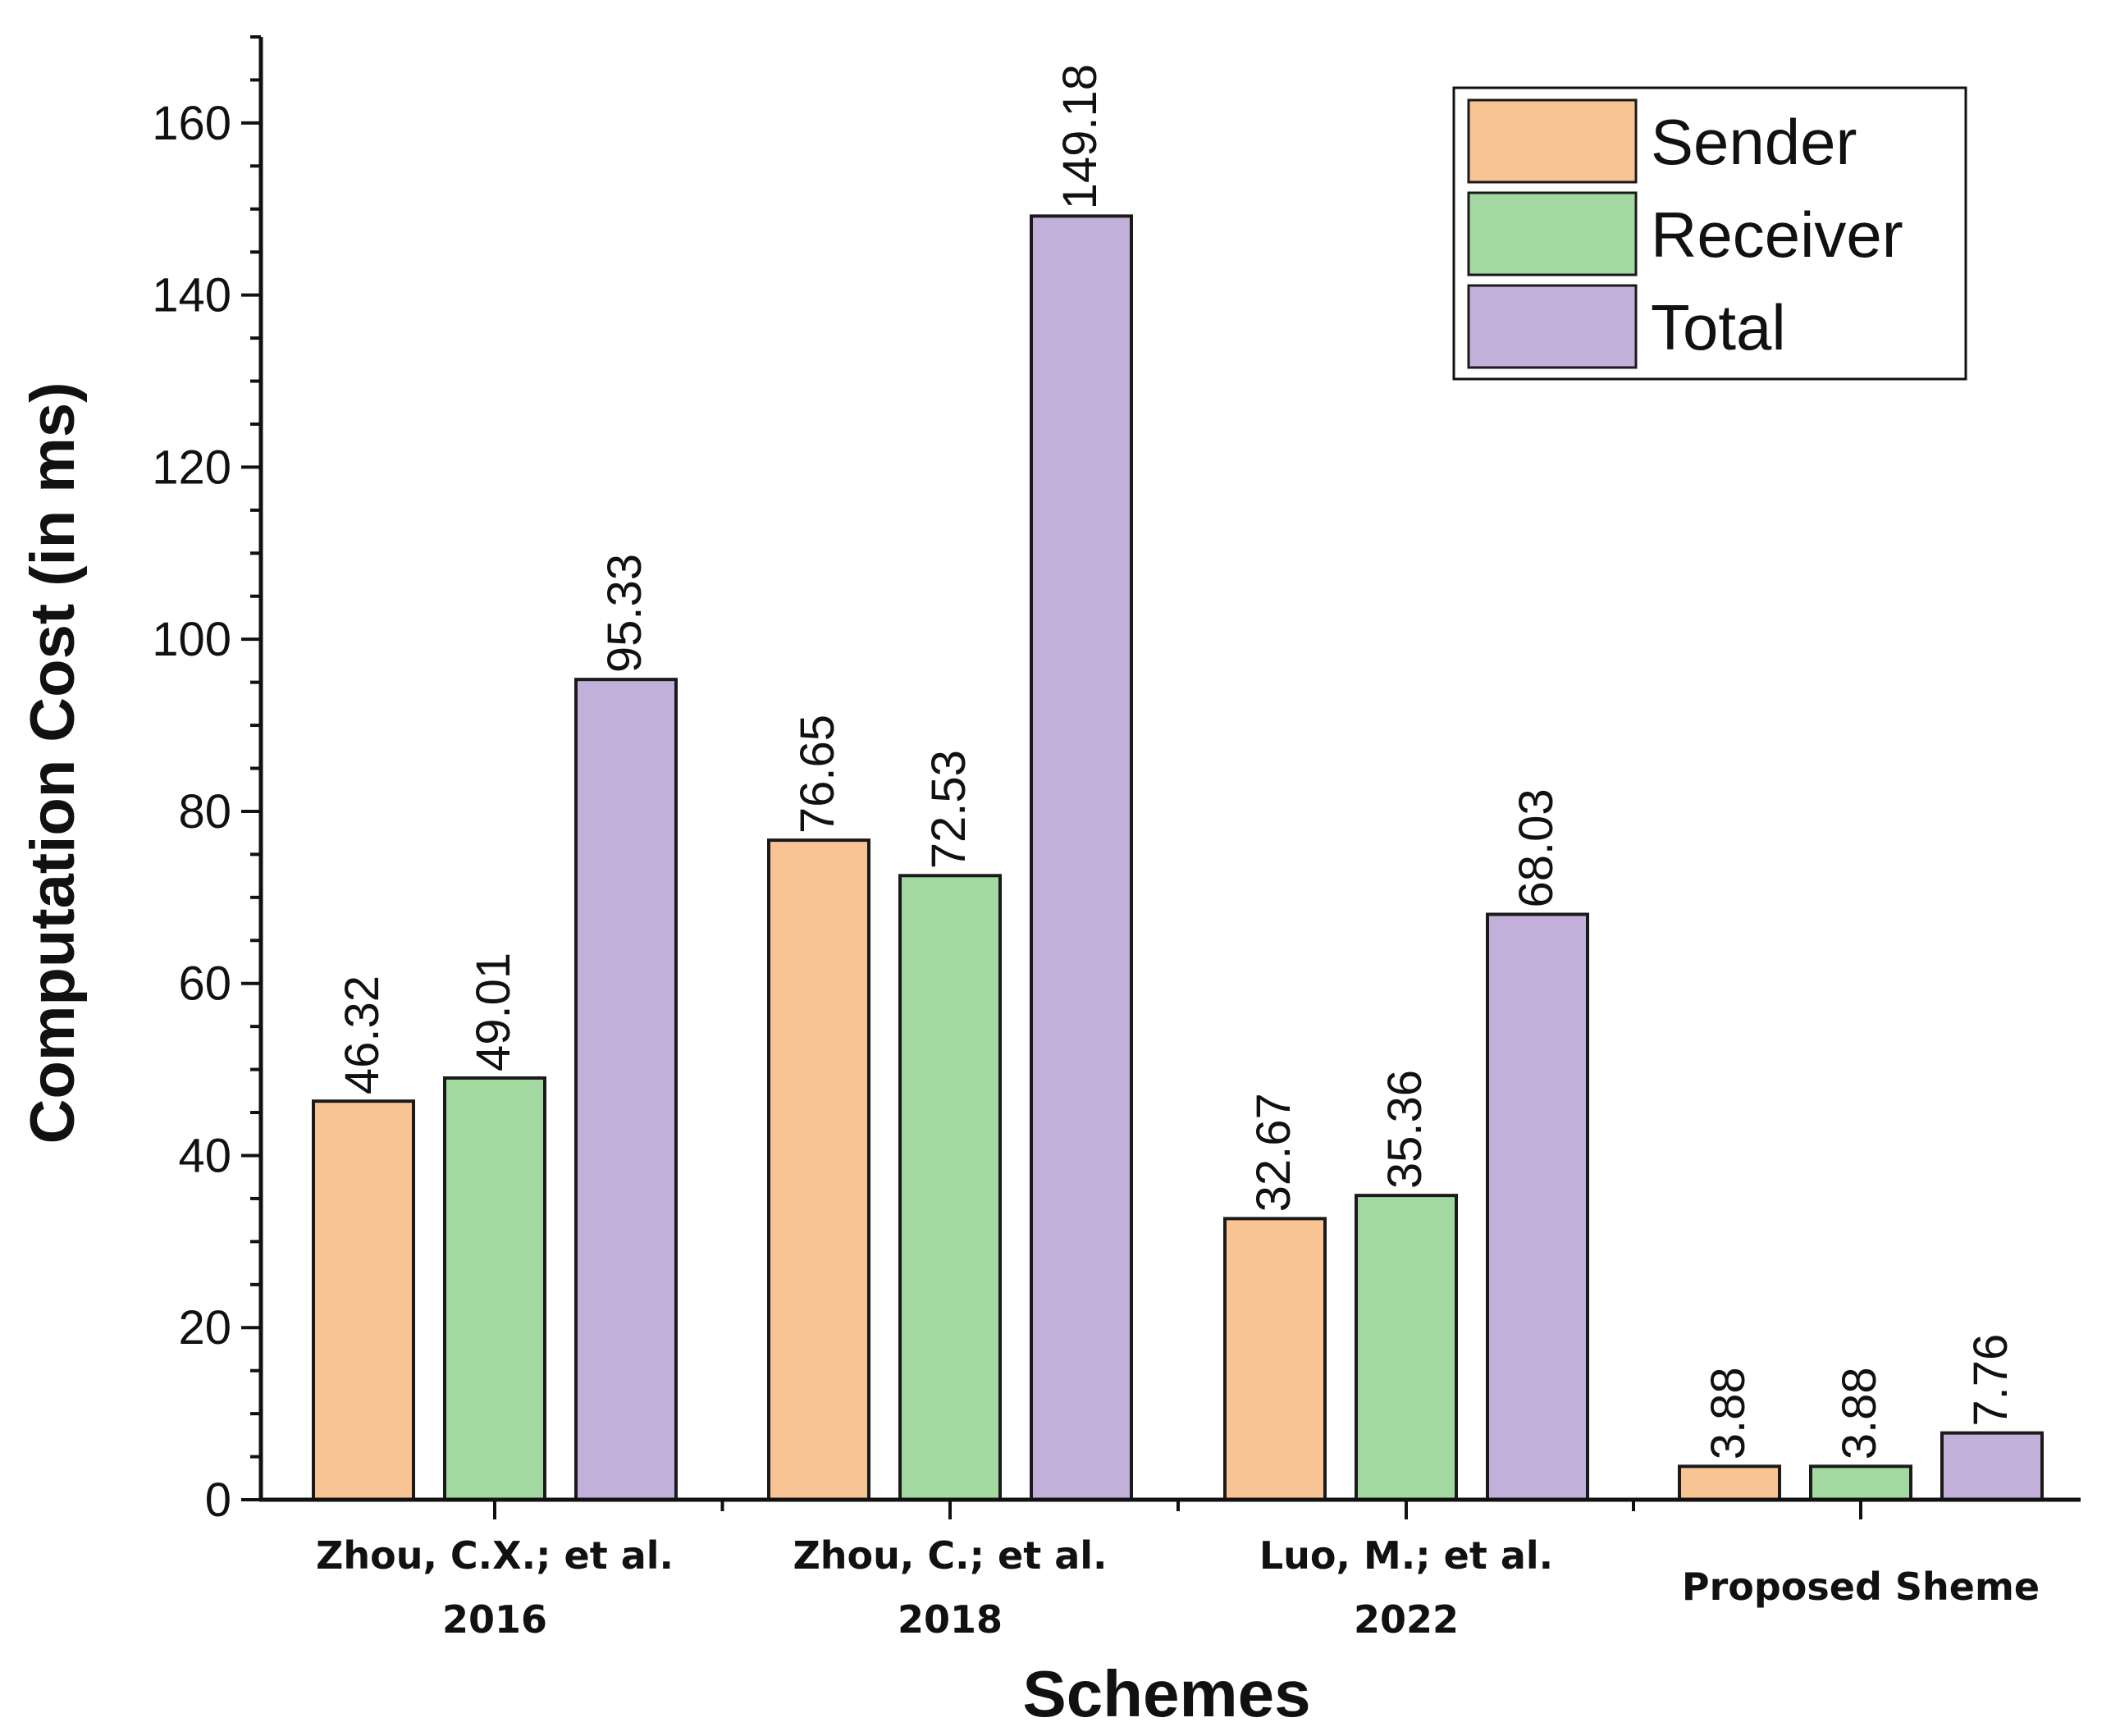 This screenshot has height=1736, width=2120. I want to click on legend-label-sender: Sender, so click(1754, 142).